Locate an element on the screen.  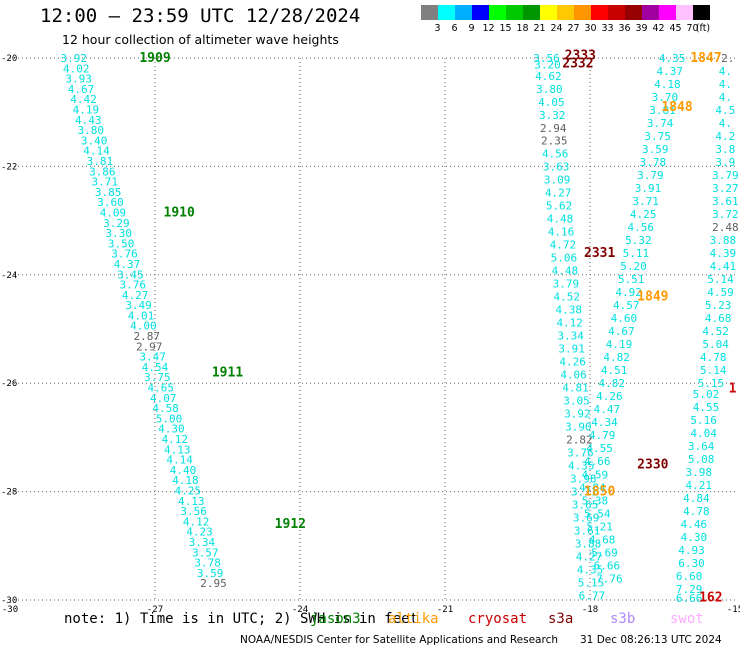
y-tick-label: -30 is located at coordinates (9, 601).